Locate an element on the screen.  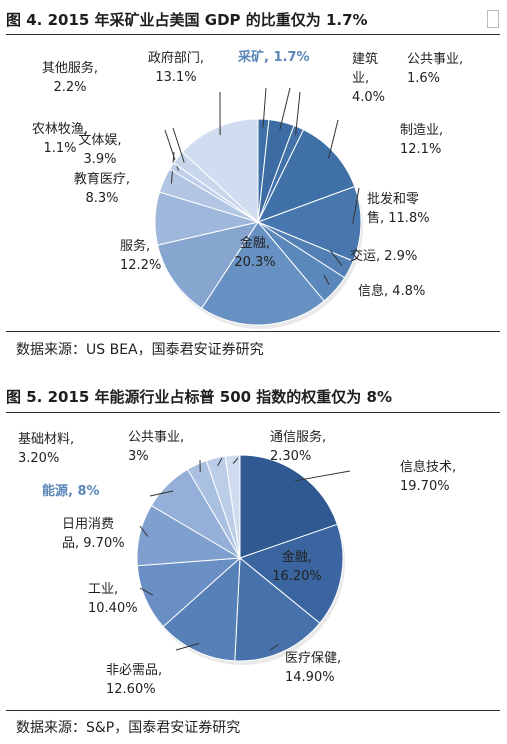
slice-label-7: 信息, 4.8% is located at coordinates (391, 291).